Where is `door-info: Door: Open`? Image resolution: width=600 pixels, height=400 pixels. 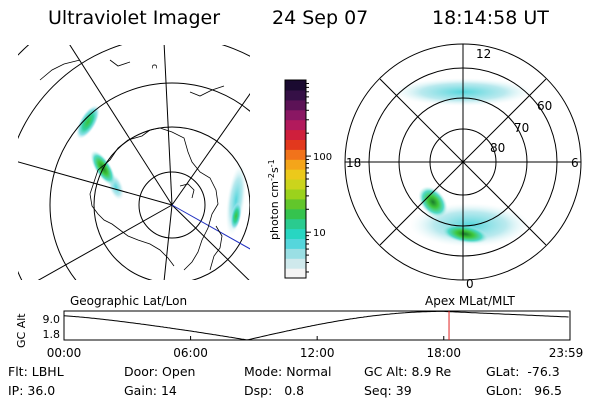
door-info: Door: Open is located at coordinates (160, 371).